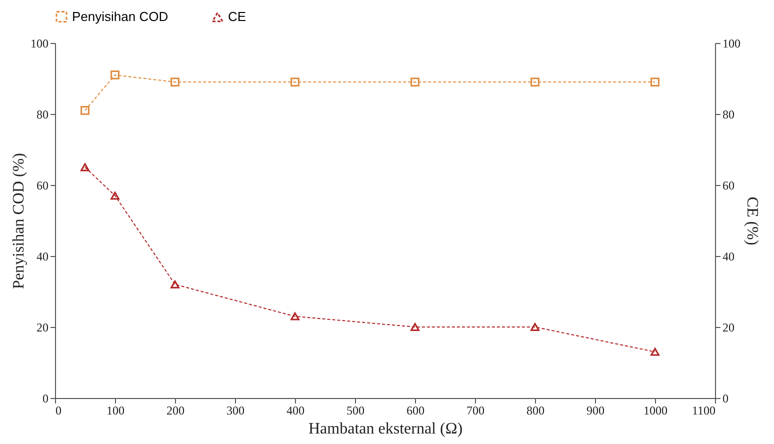 The image size is (774, 444). Describe the element at coordinates (475, 411) in the screenshot. I see `x-tick-label: 700` at that location.